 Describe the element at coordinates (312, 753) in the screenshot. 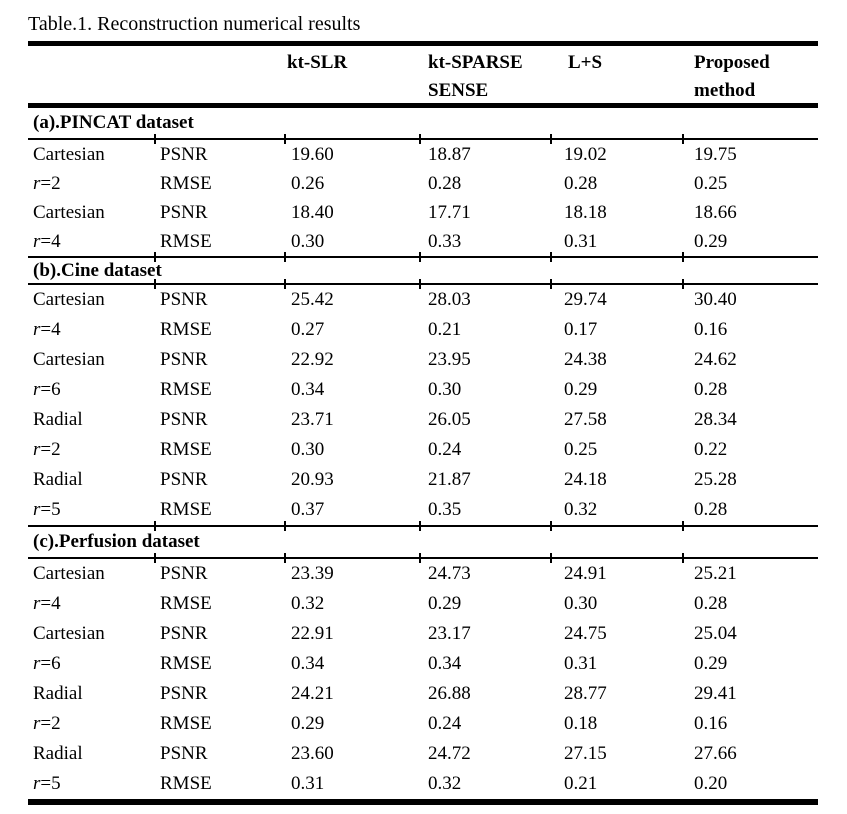

I see `value-cell: 23.60` at that location.